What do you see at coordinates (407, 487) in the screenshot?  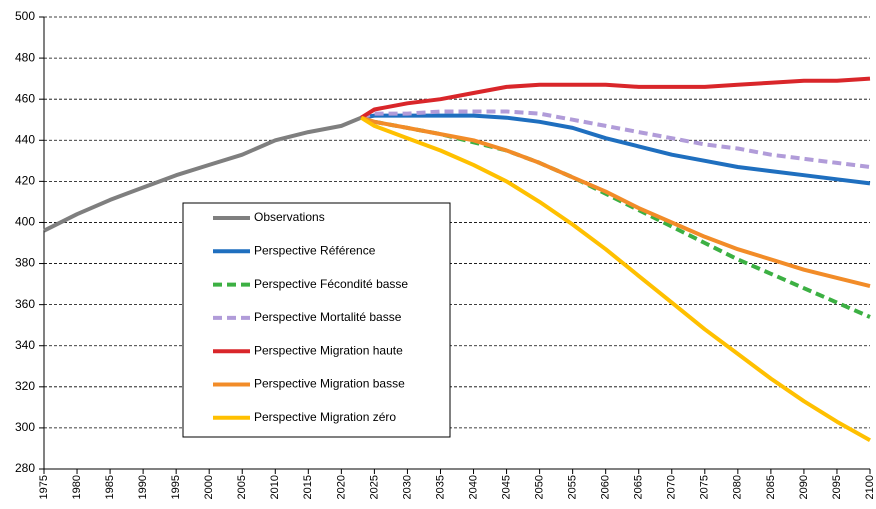 I see `x-tick-label: 2030` at bounding box center [407, 487].